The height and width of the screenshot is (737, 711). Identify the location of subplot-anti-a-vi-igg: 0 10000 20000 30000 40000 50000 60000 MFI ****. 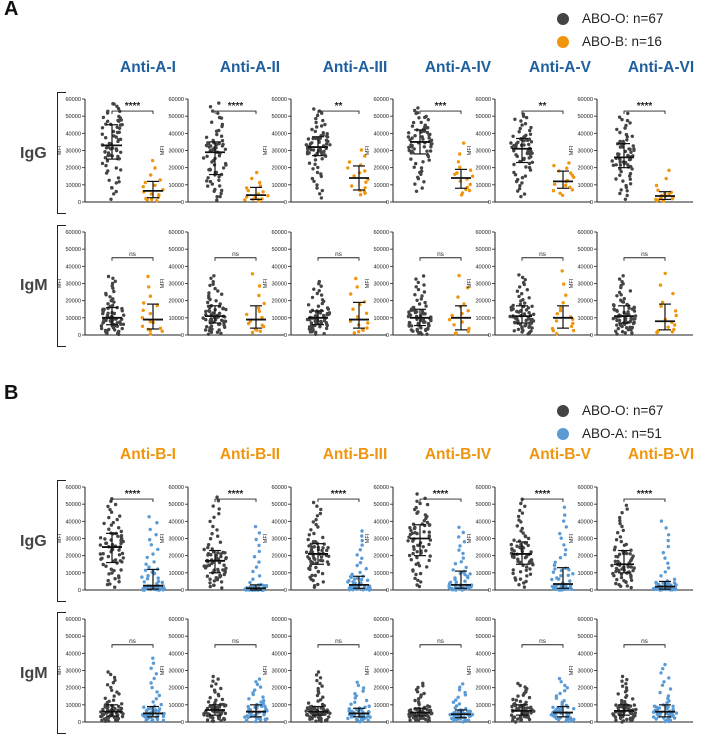
(631, 151).